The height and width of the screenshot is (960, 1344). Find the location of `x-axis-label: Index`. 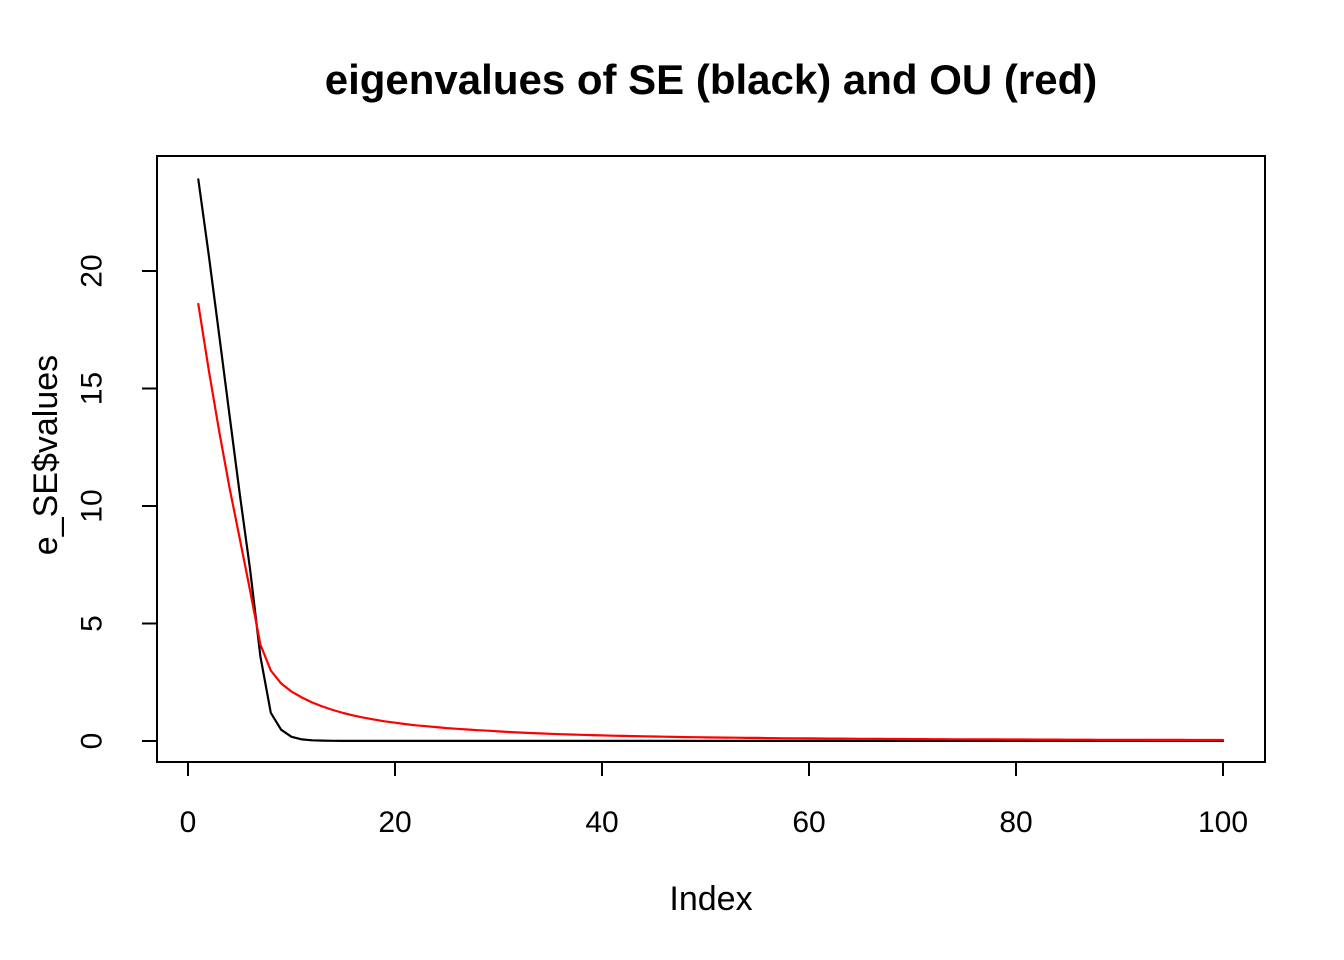

x-axis-label: Index is located at coordinates (711, 899).